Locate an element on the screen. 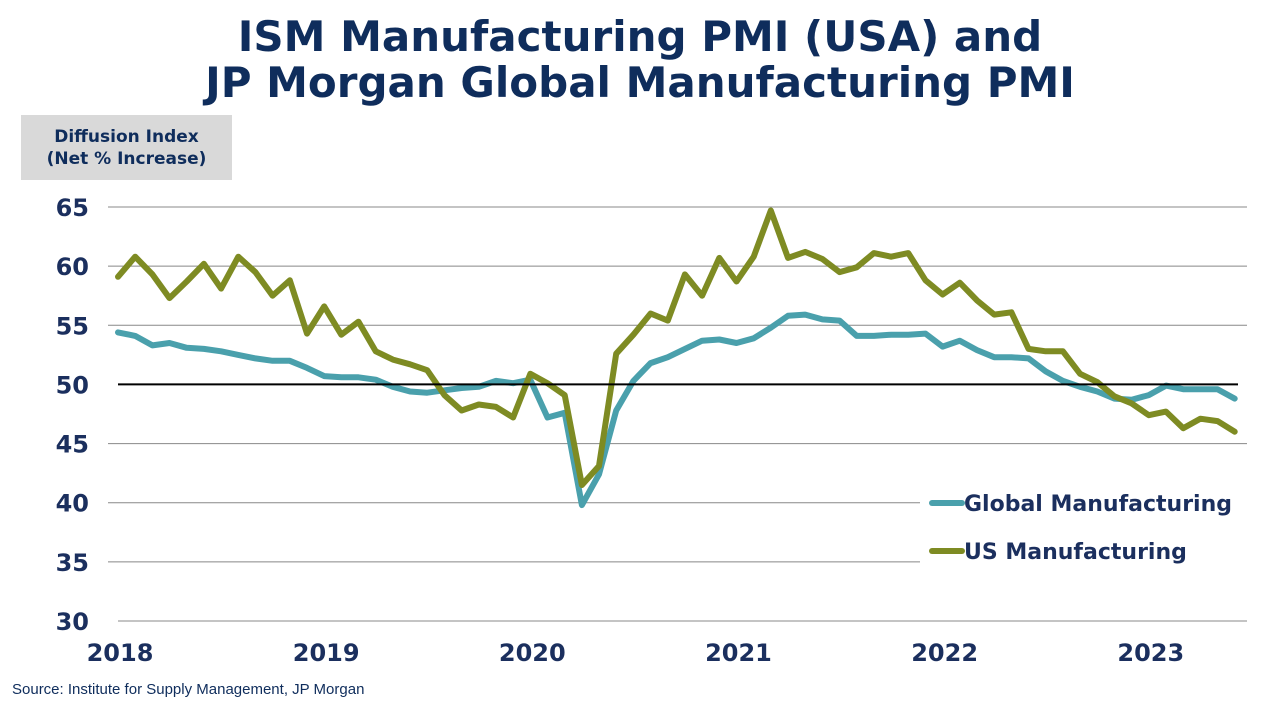 The width and height of the screenshot is (1280, 720). y-tick-label: 60 is located at coordinates (72, 267).